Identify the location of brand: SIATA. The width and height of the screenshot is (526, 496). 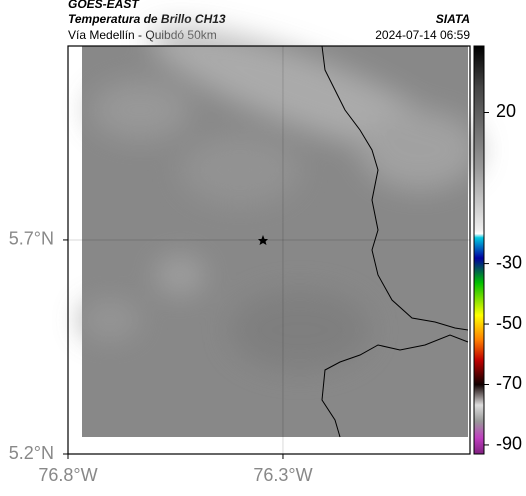
(453, 19).